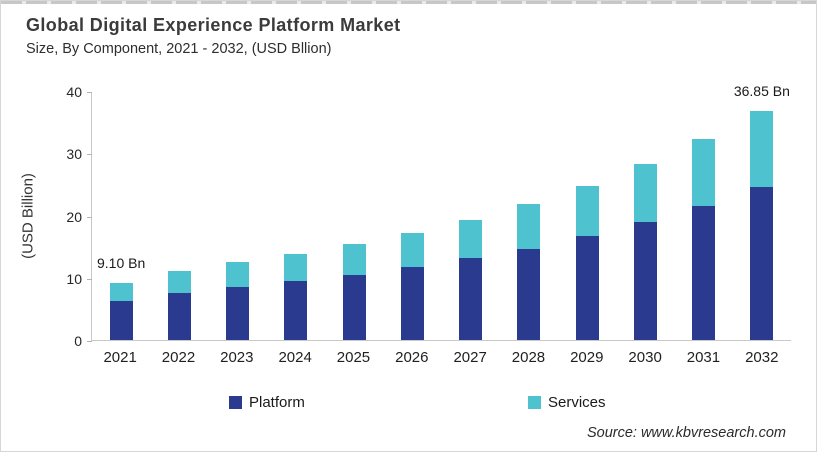 The image size is (817, 452). What do you see at coordinates (121, 263) in the screenshot?
I see `bar-value-annotation: 9.10 Bn` at bounding box center [121, 263].